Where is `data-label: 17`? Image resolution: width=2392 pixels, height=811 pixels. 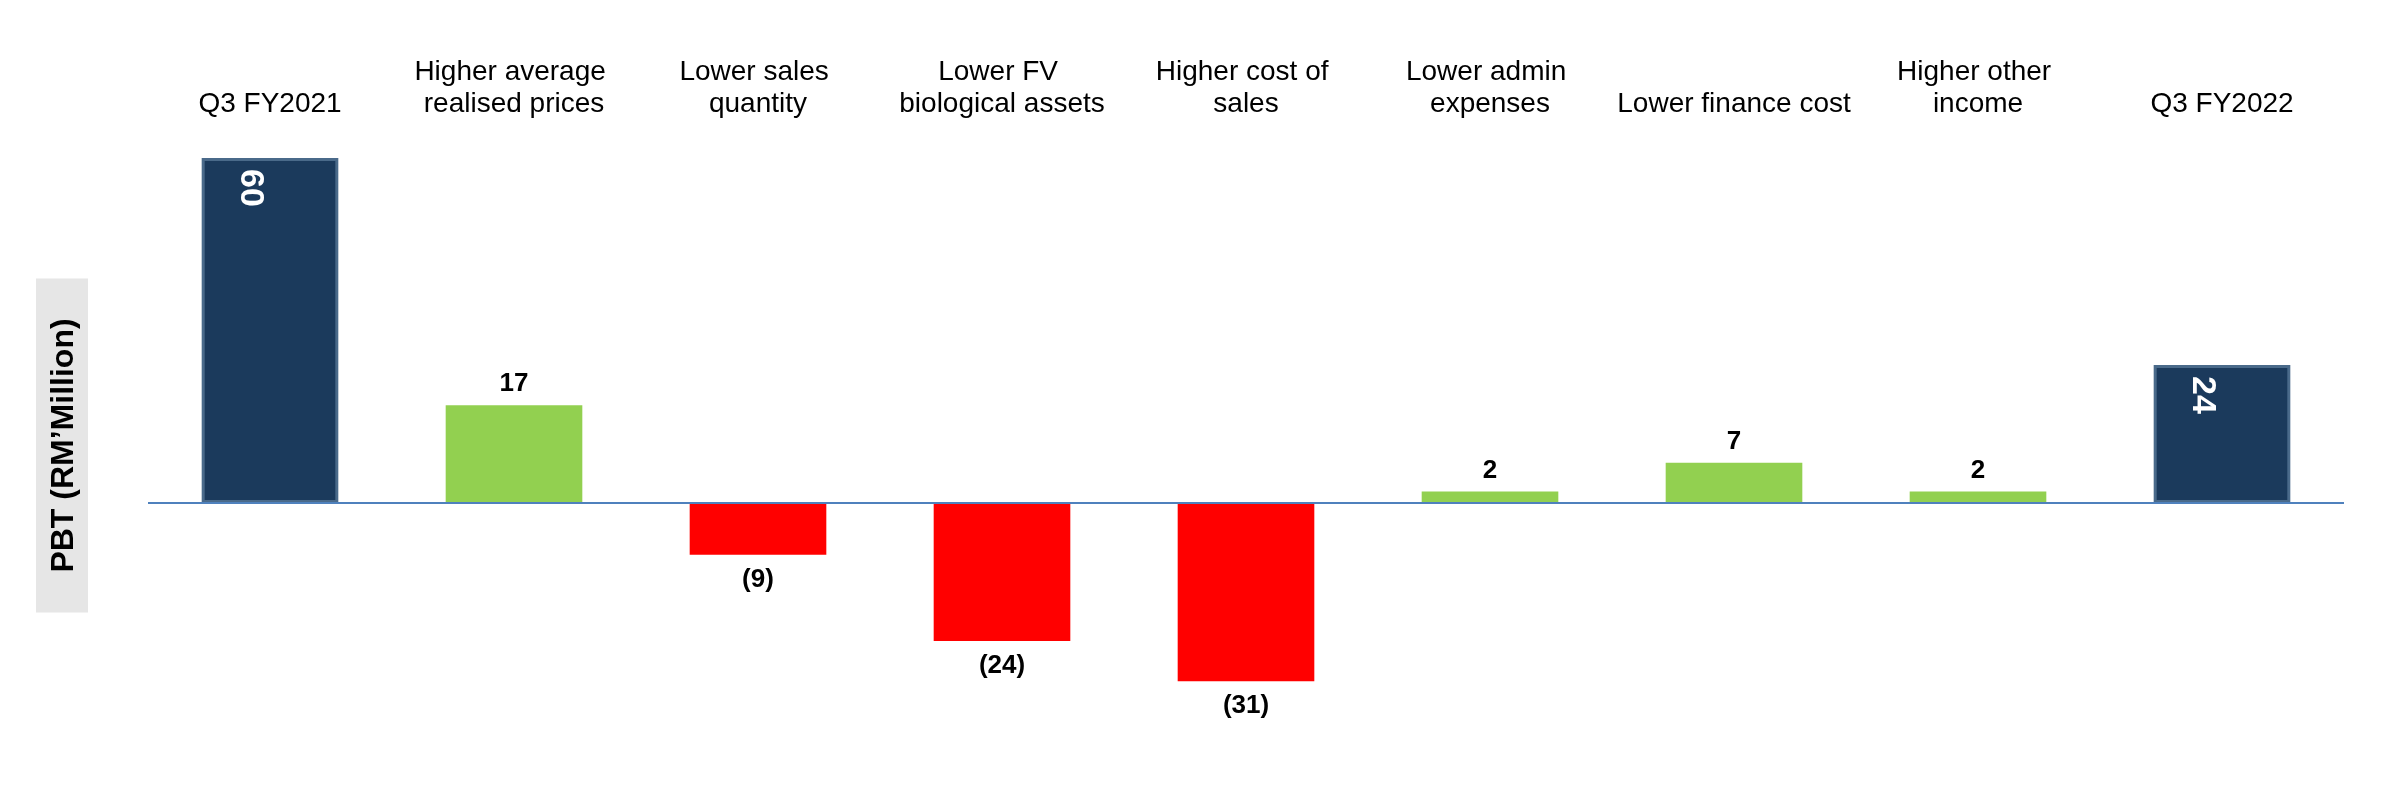
data-label: 17 is located at coordinates (514, 382).